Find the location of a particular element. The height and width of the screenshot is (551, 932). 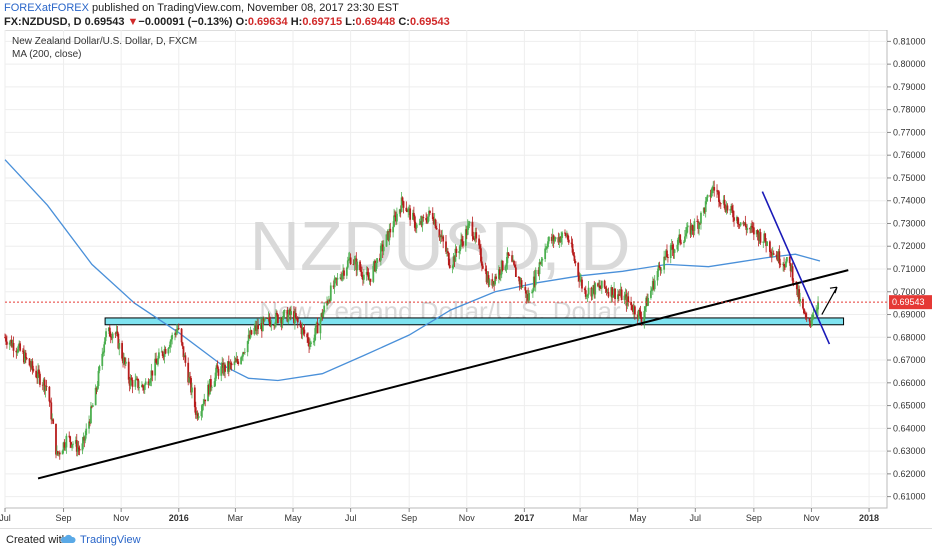

author-link: FOREXatFOREX is located at coordinates (46, 8).